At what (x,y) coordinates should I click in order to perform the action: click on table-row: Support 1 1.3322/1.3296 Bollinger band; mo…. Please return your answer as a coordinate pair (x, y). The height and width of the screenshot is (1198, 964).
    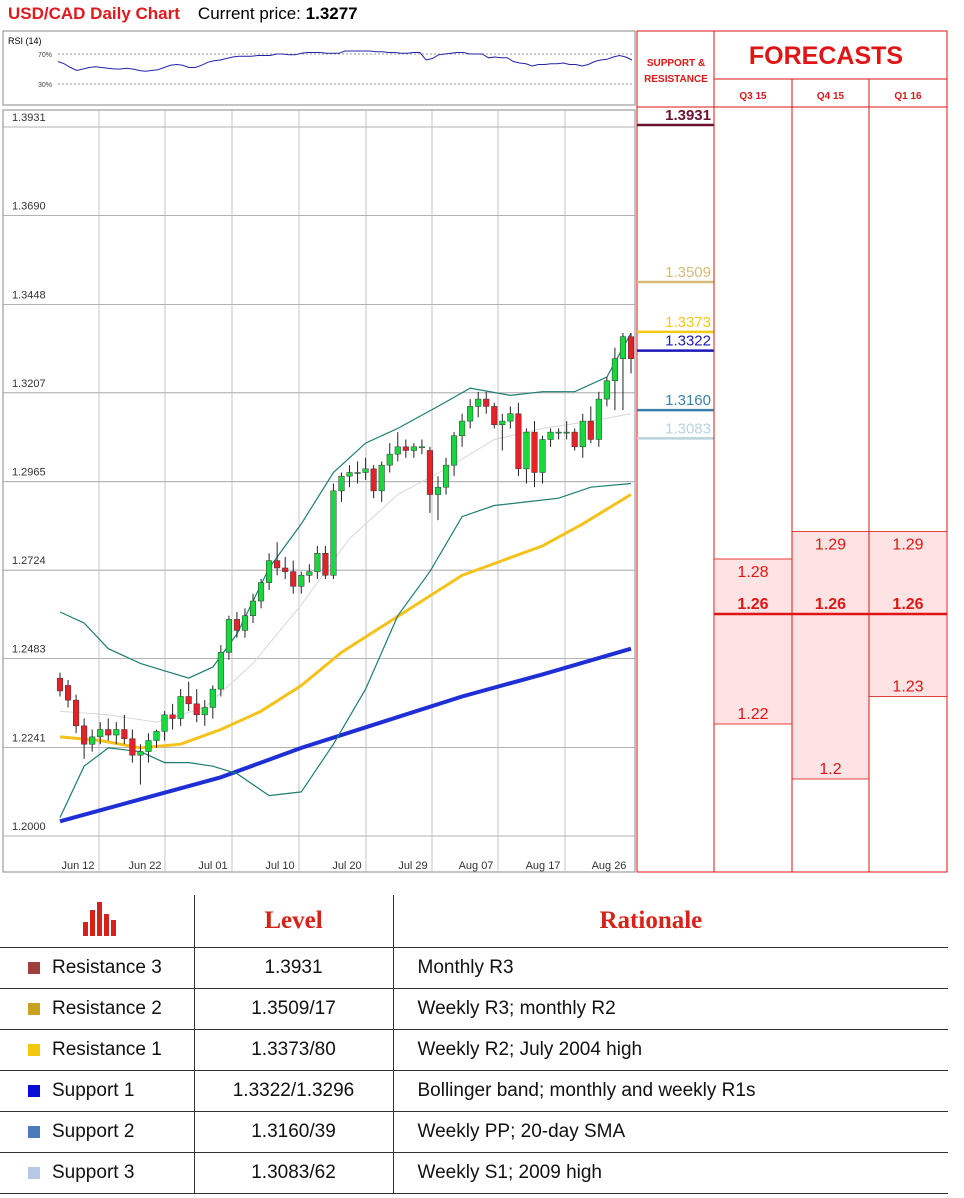
    Looking at the image, I should click on (474, 1091).